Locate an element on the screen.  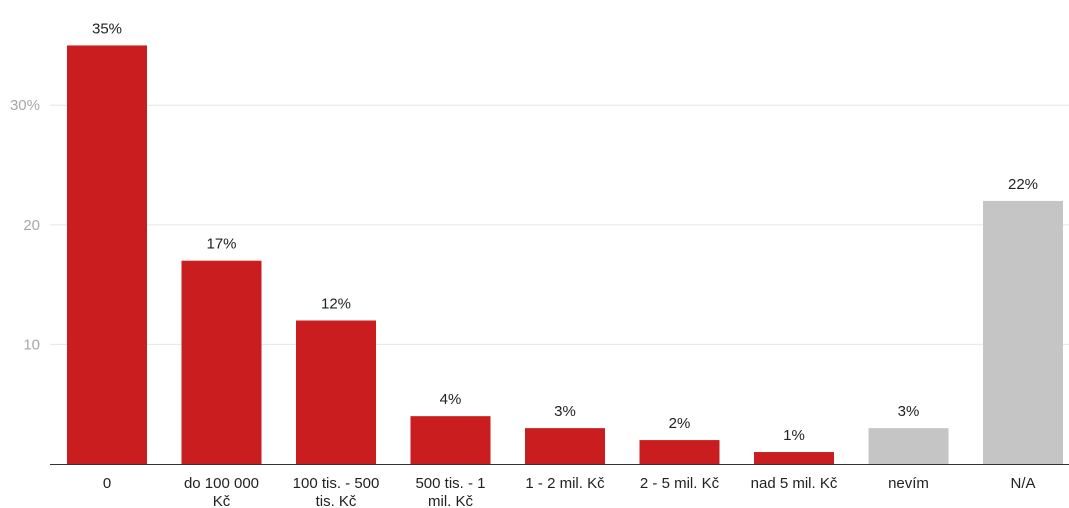
x-tick-label: 1 - 2 mil. Kč is located at coordinates (565, 483).